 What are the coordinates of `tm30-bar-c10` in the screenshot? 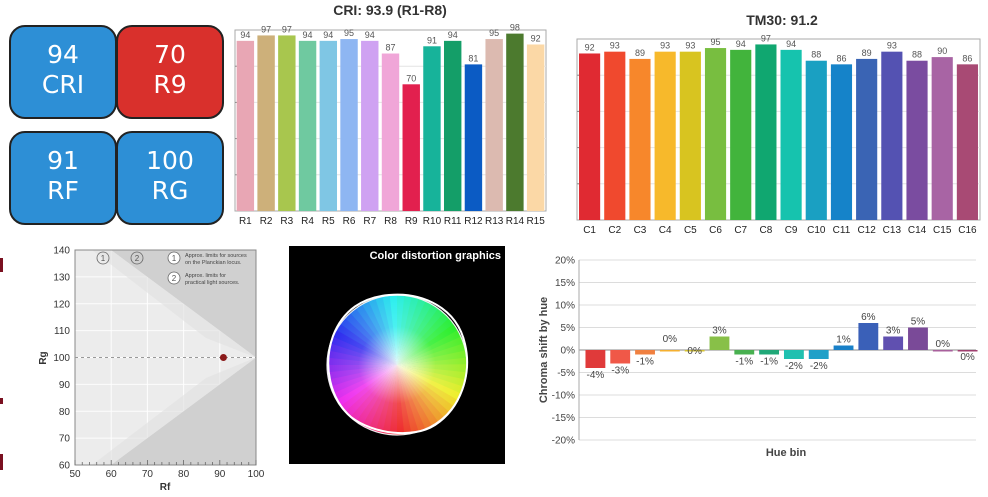 It's located at (816, 140).